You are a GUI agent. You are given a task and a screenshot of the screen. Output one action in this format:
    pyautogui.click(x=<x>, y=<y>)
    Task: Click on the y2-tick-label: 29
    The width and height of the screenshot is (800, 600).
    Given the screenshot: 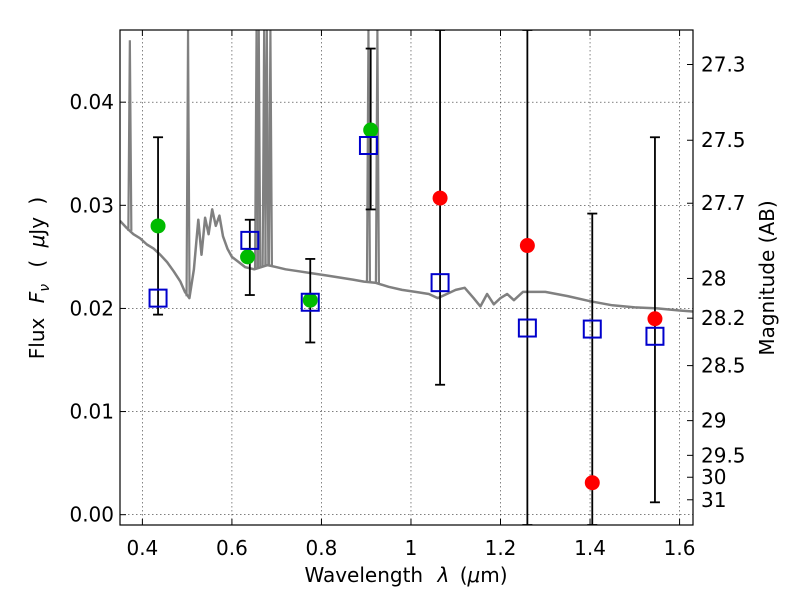 What is the action you would take?
    pyautogui.click(x=713, y=421)
    